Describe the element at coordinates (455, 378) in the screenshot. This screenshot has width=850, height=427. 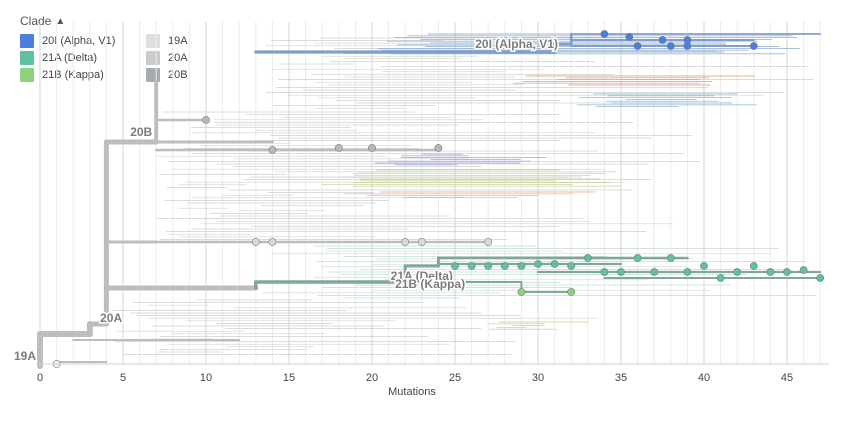
I see `x-tick-label: 25` at that location.